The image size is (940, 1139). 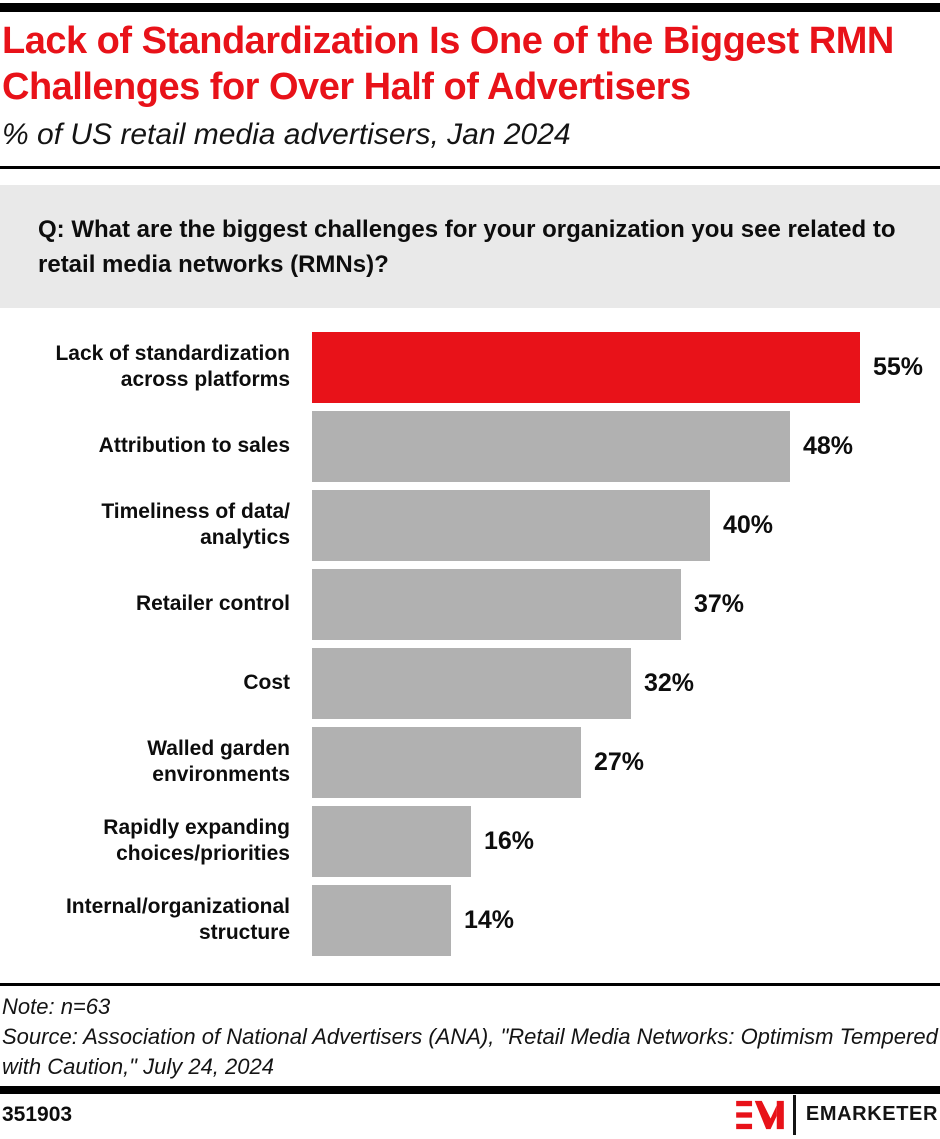 What do you see at coordinates (551, 446) in the screenshot?
I see `bar-attribution-to-sales` at bounding box center [551, 446].